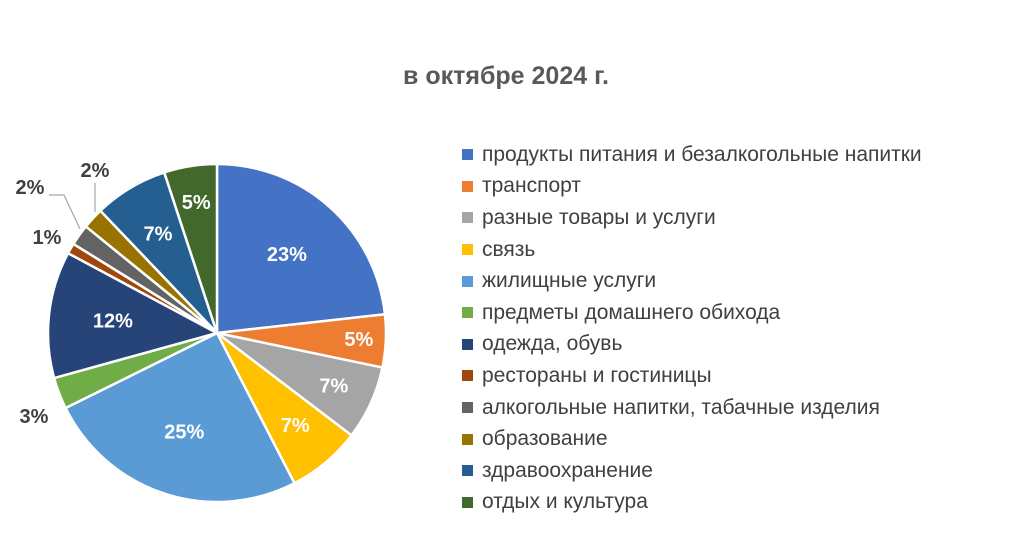  I want to click on slice-data-label: 3%, so click(34, 417).